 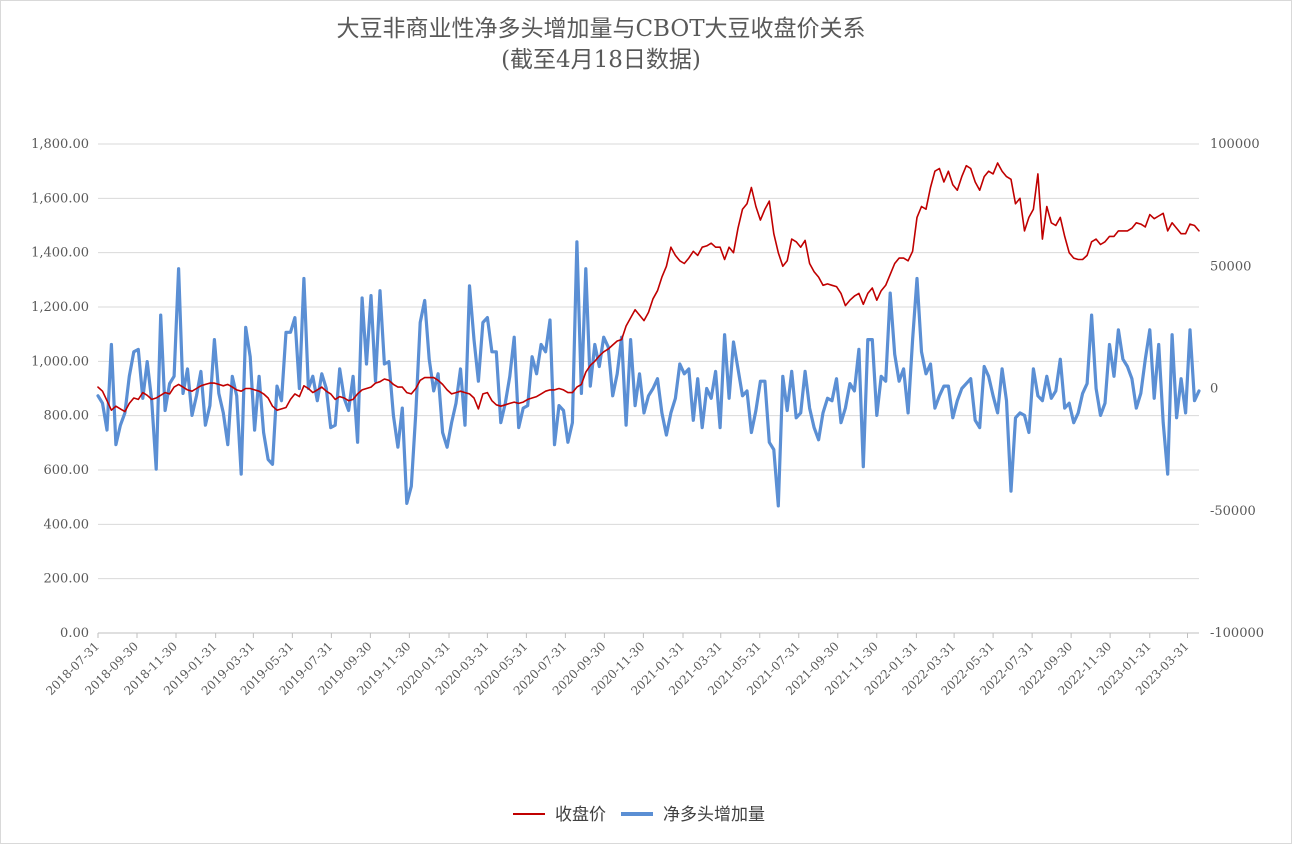 What do you see at coordinates (60, 144) in the screenshot?
I see `left-tick-label: 1,800.00` at bounding box center [60, 144].